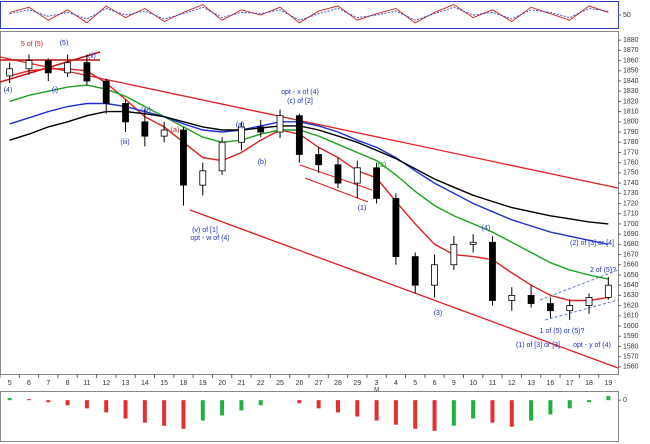  What do you see at coordinates (631, 101) in the screenshot?
I see `y-tick-label: 1820` at bounding box center [631, 101].